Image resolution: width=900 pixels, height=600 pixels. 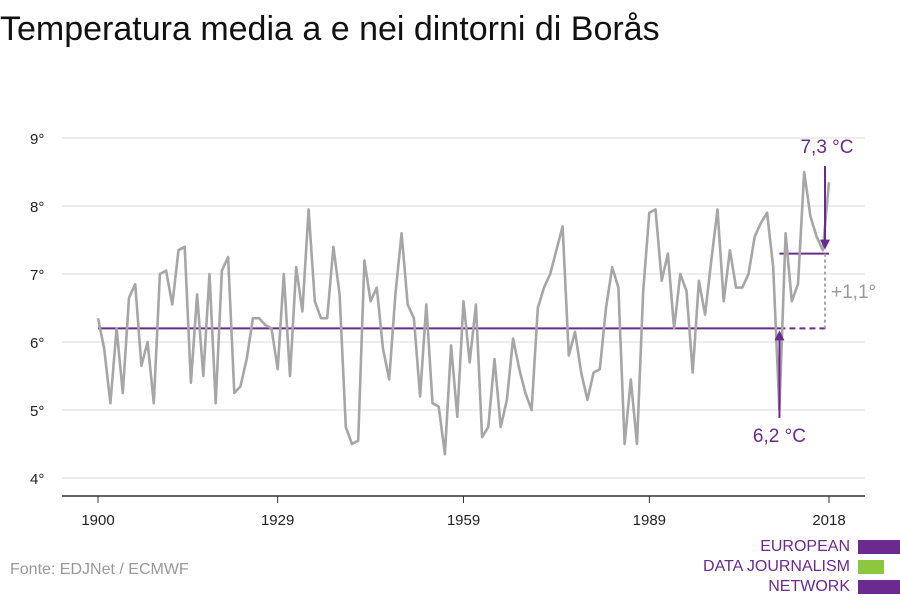 I want to click on x-tick-label-1989: 1989, so click(x=649, y=520).